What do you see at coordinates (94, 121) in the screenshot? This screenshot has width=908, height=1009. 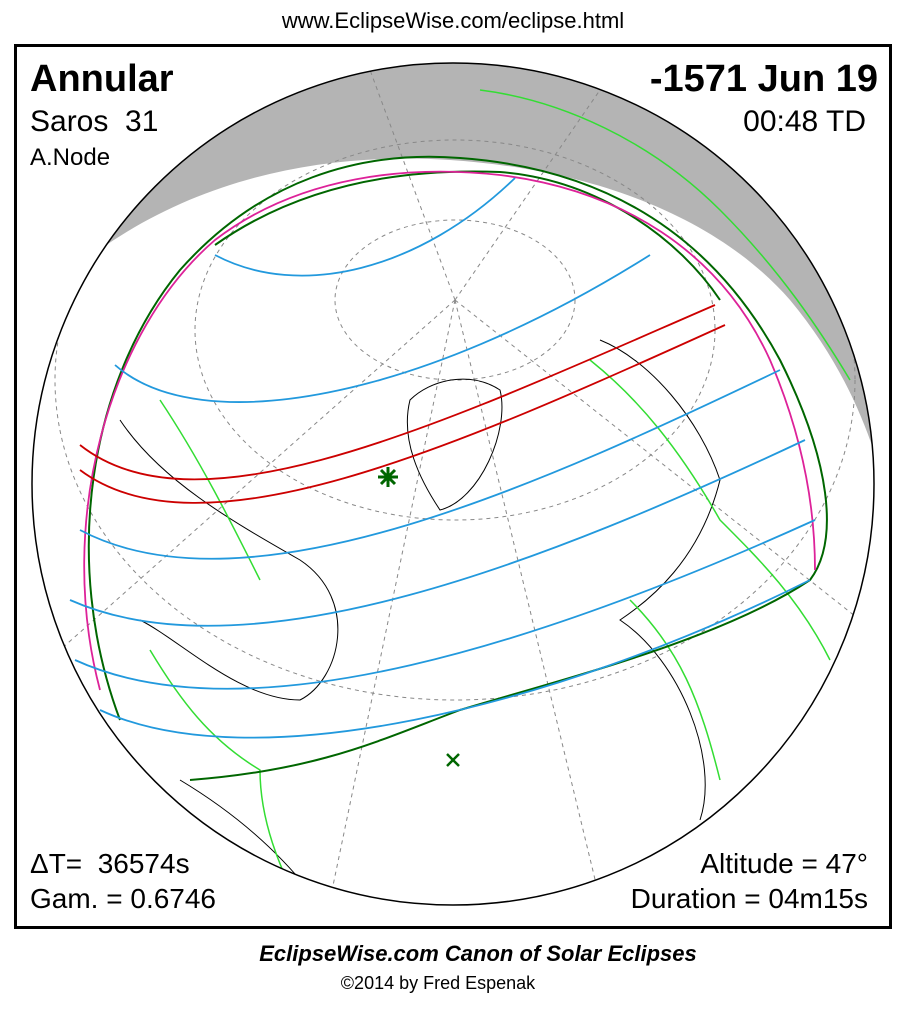 I see `saros: Saros 31` at bounding box center [94, 121].